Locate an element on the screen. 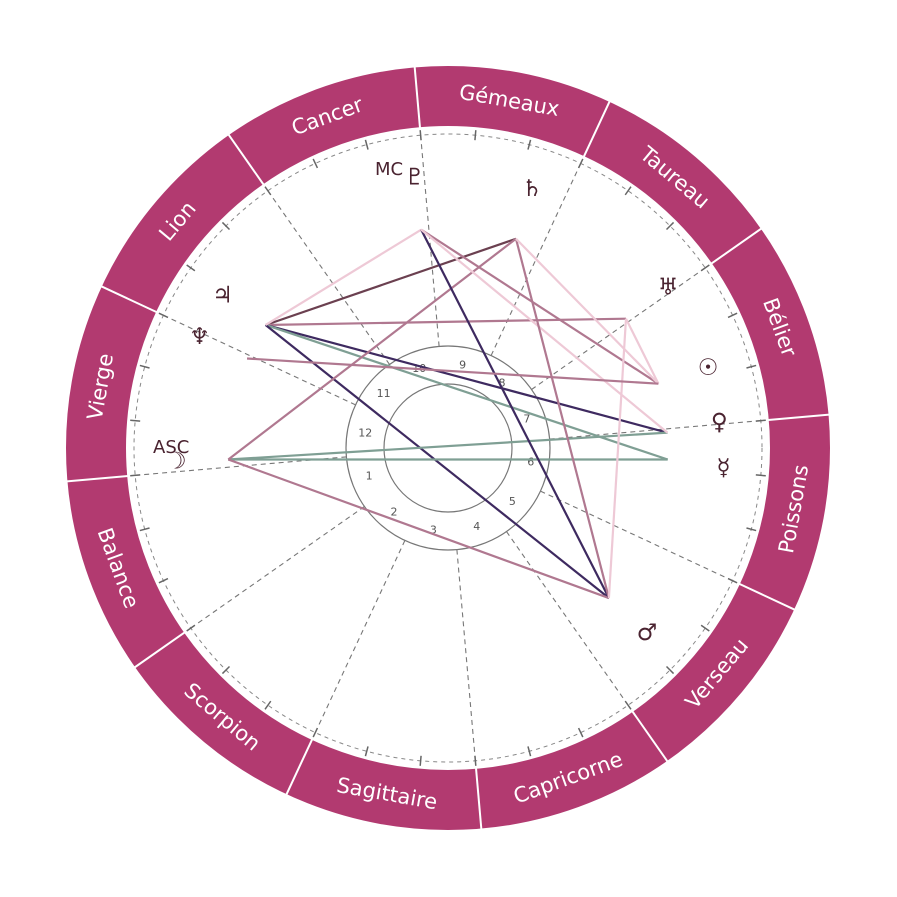  house-number: 6 is located at coordinates (530, 462).